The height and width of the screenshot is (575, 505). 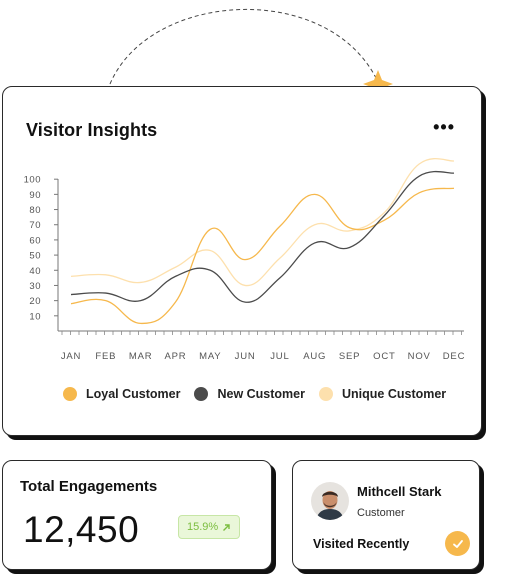 What do you see at coordinates (175, 356) in the screenshot?
I see `x-tick-label: APR` at bounding box center [175, 356].